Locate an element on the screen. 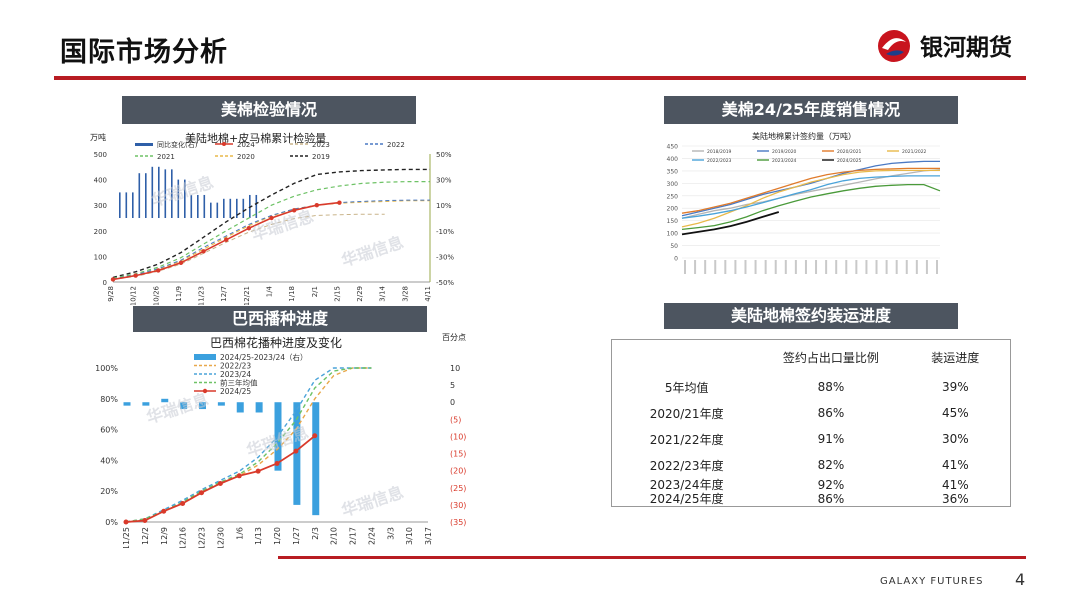 The image size is (1080, 608). legend-label: 2019 is located at coordinates (321, 157).